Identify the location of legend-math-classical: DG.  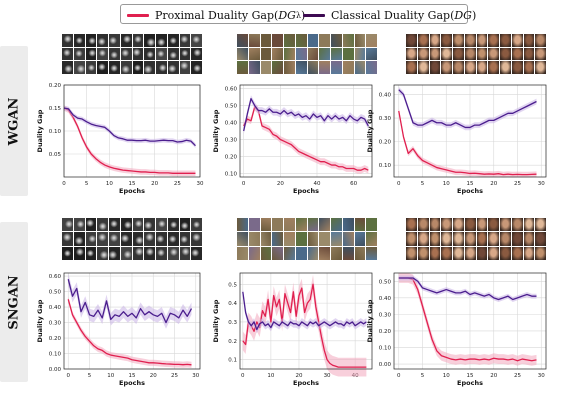
(463, 15).